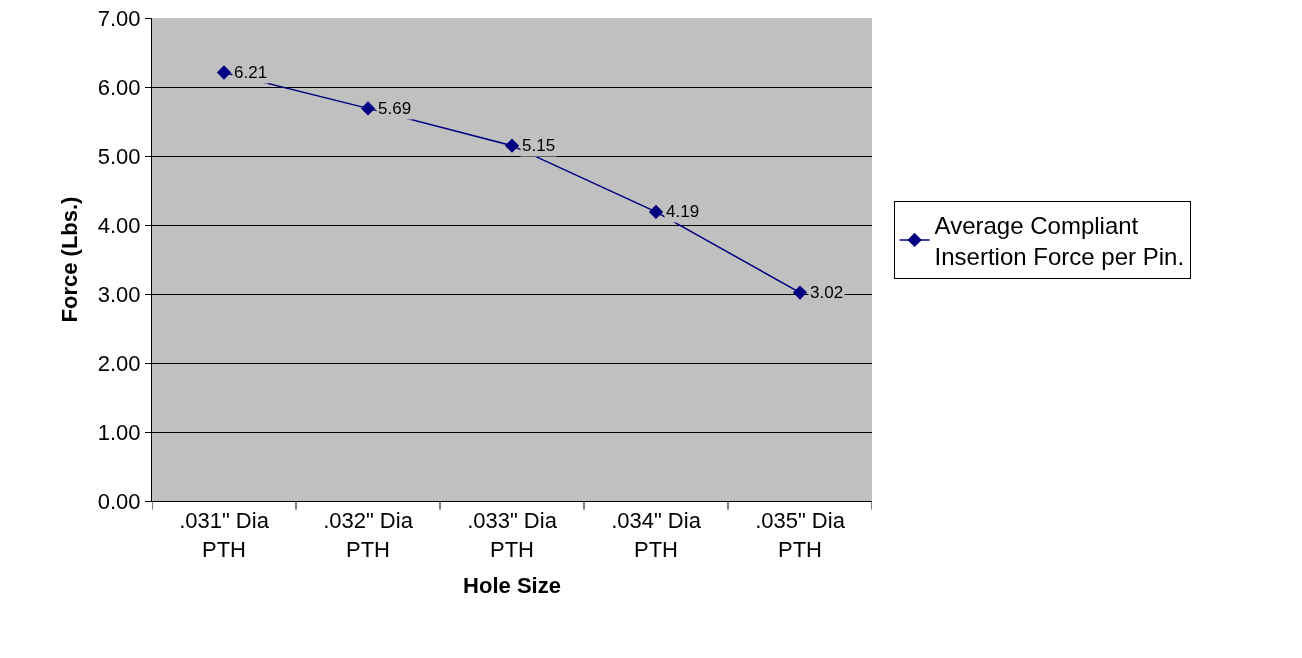 The image size is (1302, 658). Describe the element at coordinates (119, 363) in the screenshot. I see `y-tick-label: 2.00` at that location.